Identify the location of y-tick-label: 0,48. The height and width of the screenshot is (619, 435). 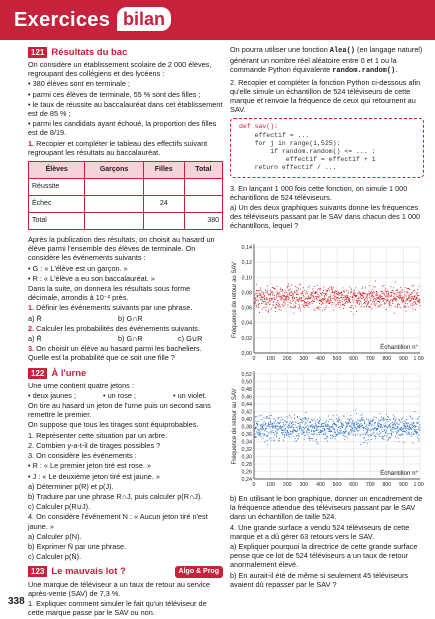
(247, 390).